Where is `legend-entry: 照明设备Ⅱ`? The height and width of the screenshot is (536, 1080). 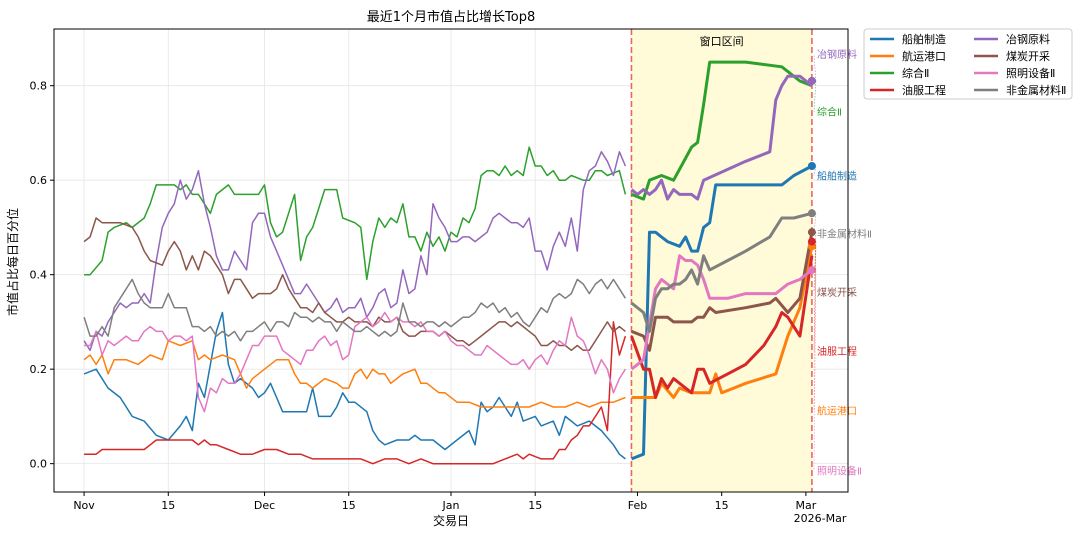 legend-entry: 照明设备Ⅱ is located at coordinates (1030, 73).